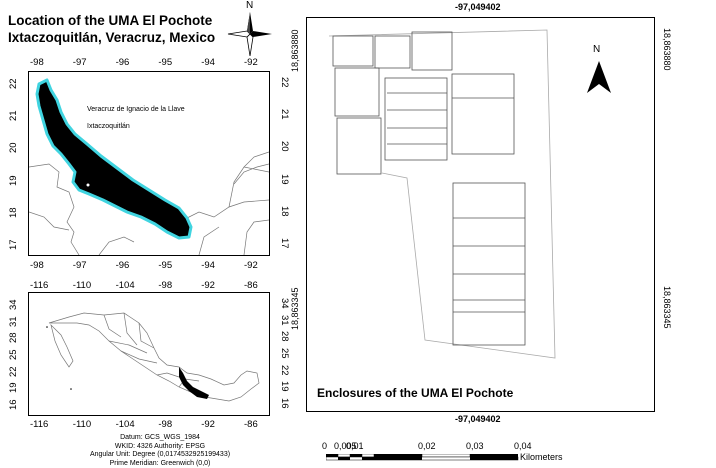  What do you see at coordinates (13, 304) in the screenshot?
I see `mexico-left-tick-0: 34` at bounding box center [13, 304].